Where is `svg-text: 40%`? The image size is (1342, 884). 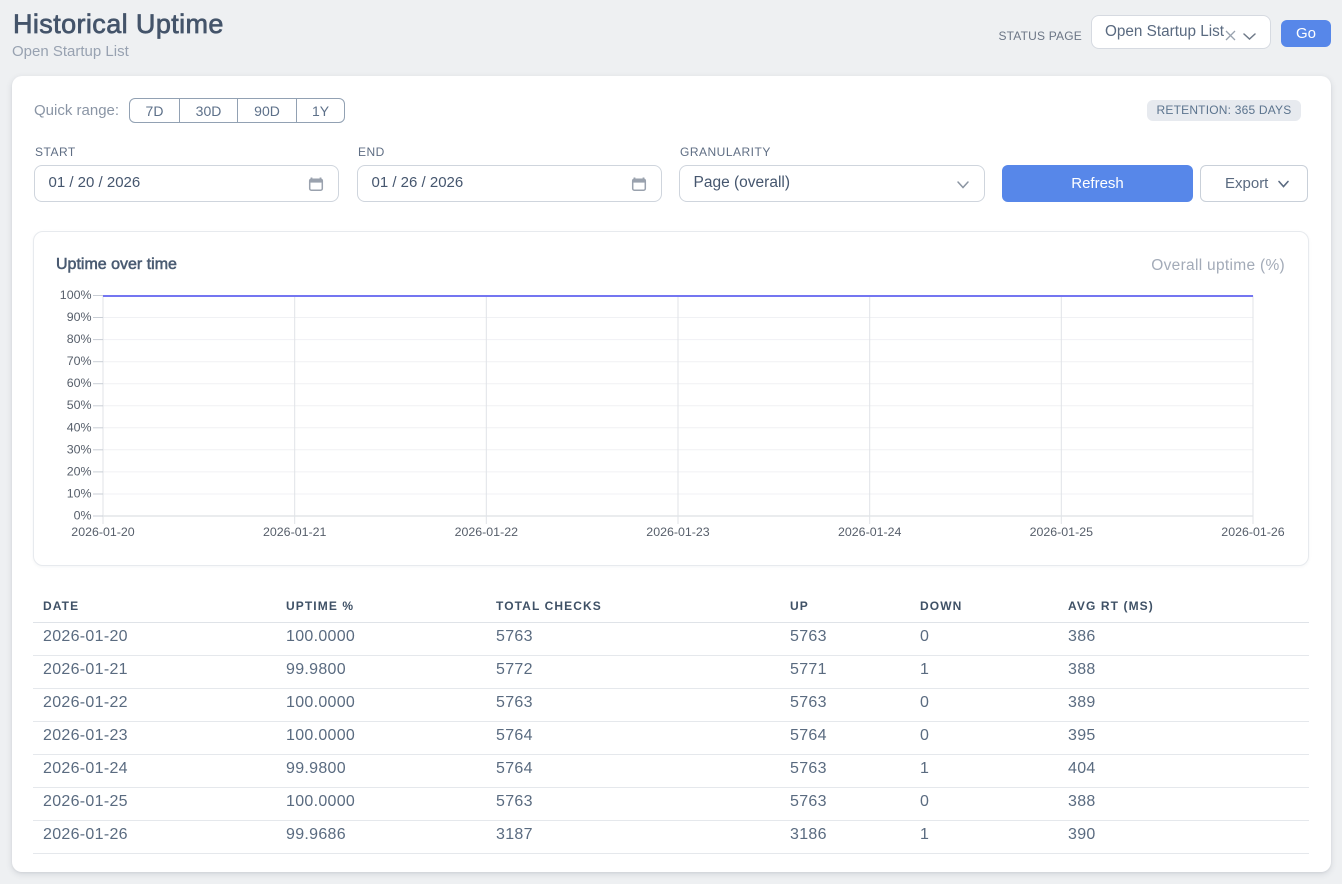
svg-text: 40% is located at coordinates (79, 427).